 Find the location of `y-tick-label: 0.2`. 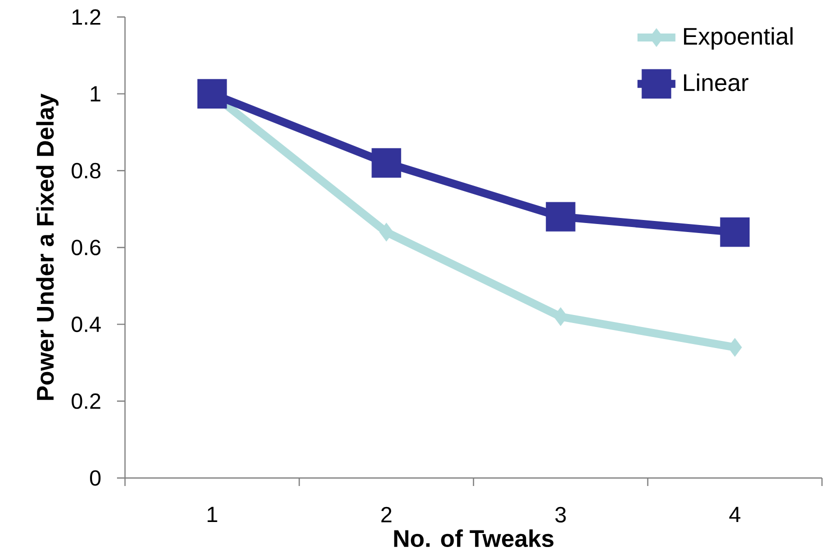

y-tick-label: 0.2 is located at coordinates (86, 401).